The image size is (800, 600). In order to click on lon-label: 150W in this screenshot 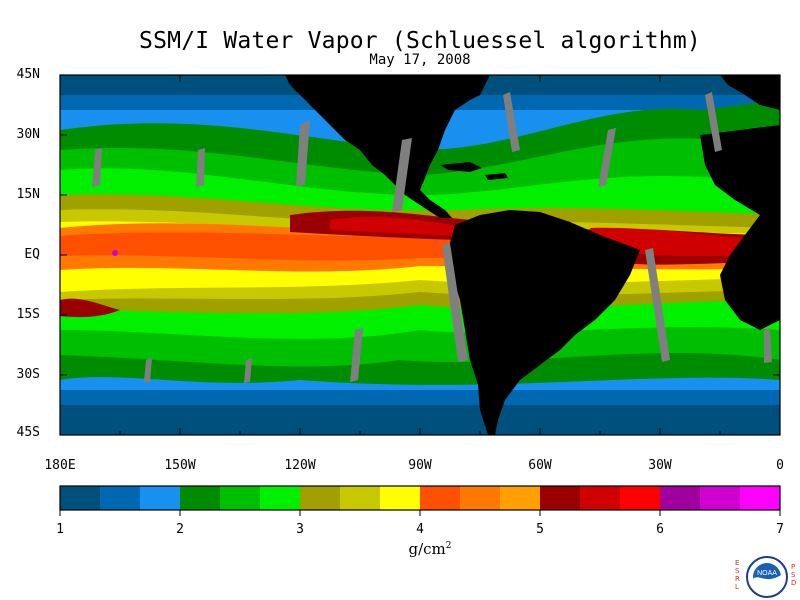, I will do `click(180, 465)`.